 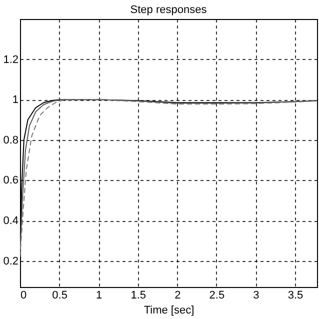 What do you see at coordinates (23, 296) in the screenshot?
I see `x-tick-label: 0` at bounding box center [23, 296].